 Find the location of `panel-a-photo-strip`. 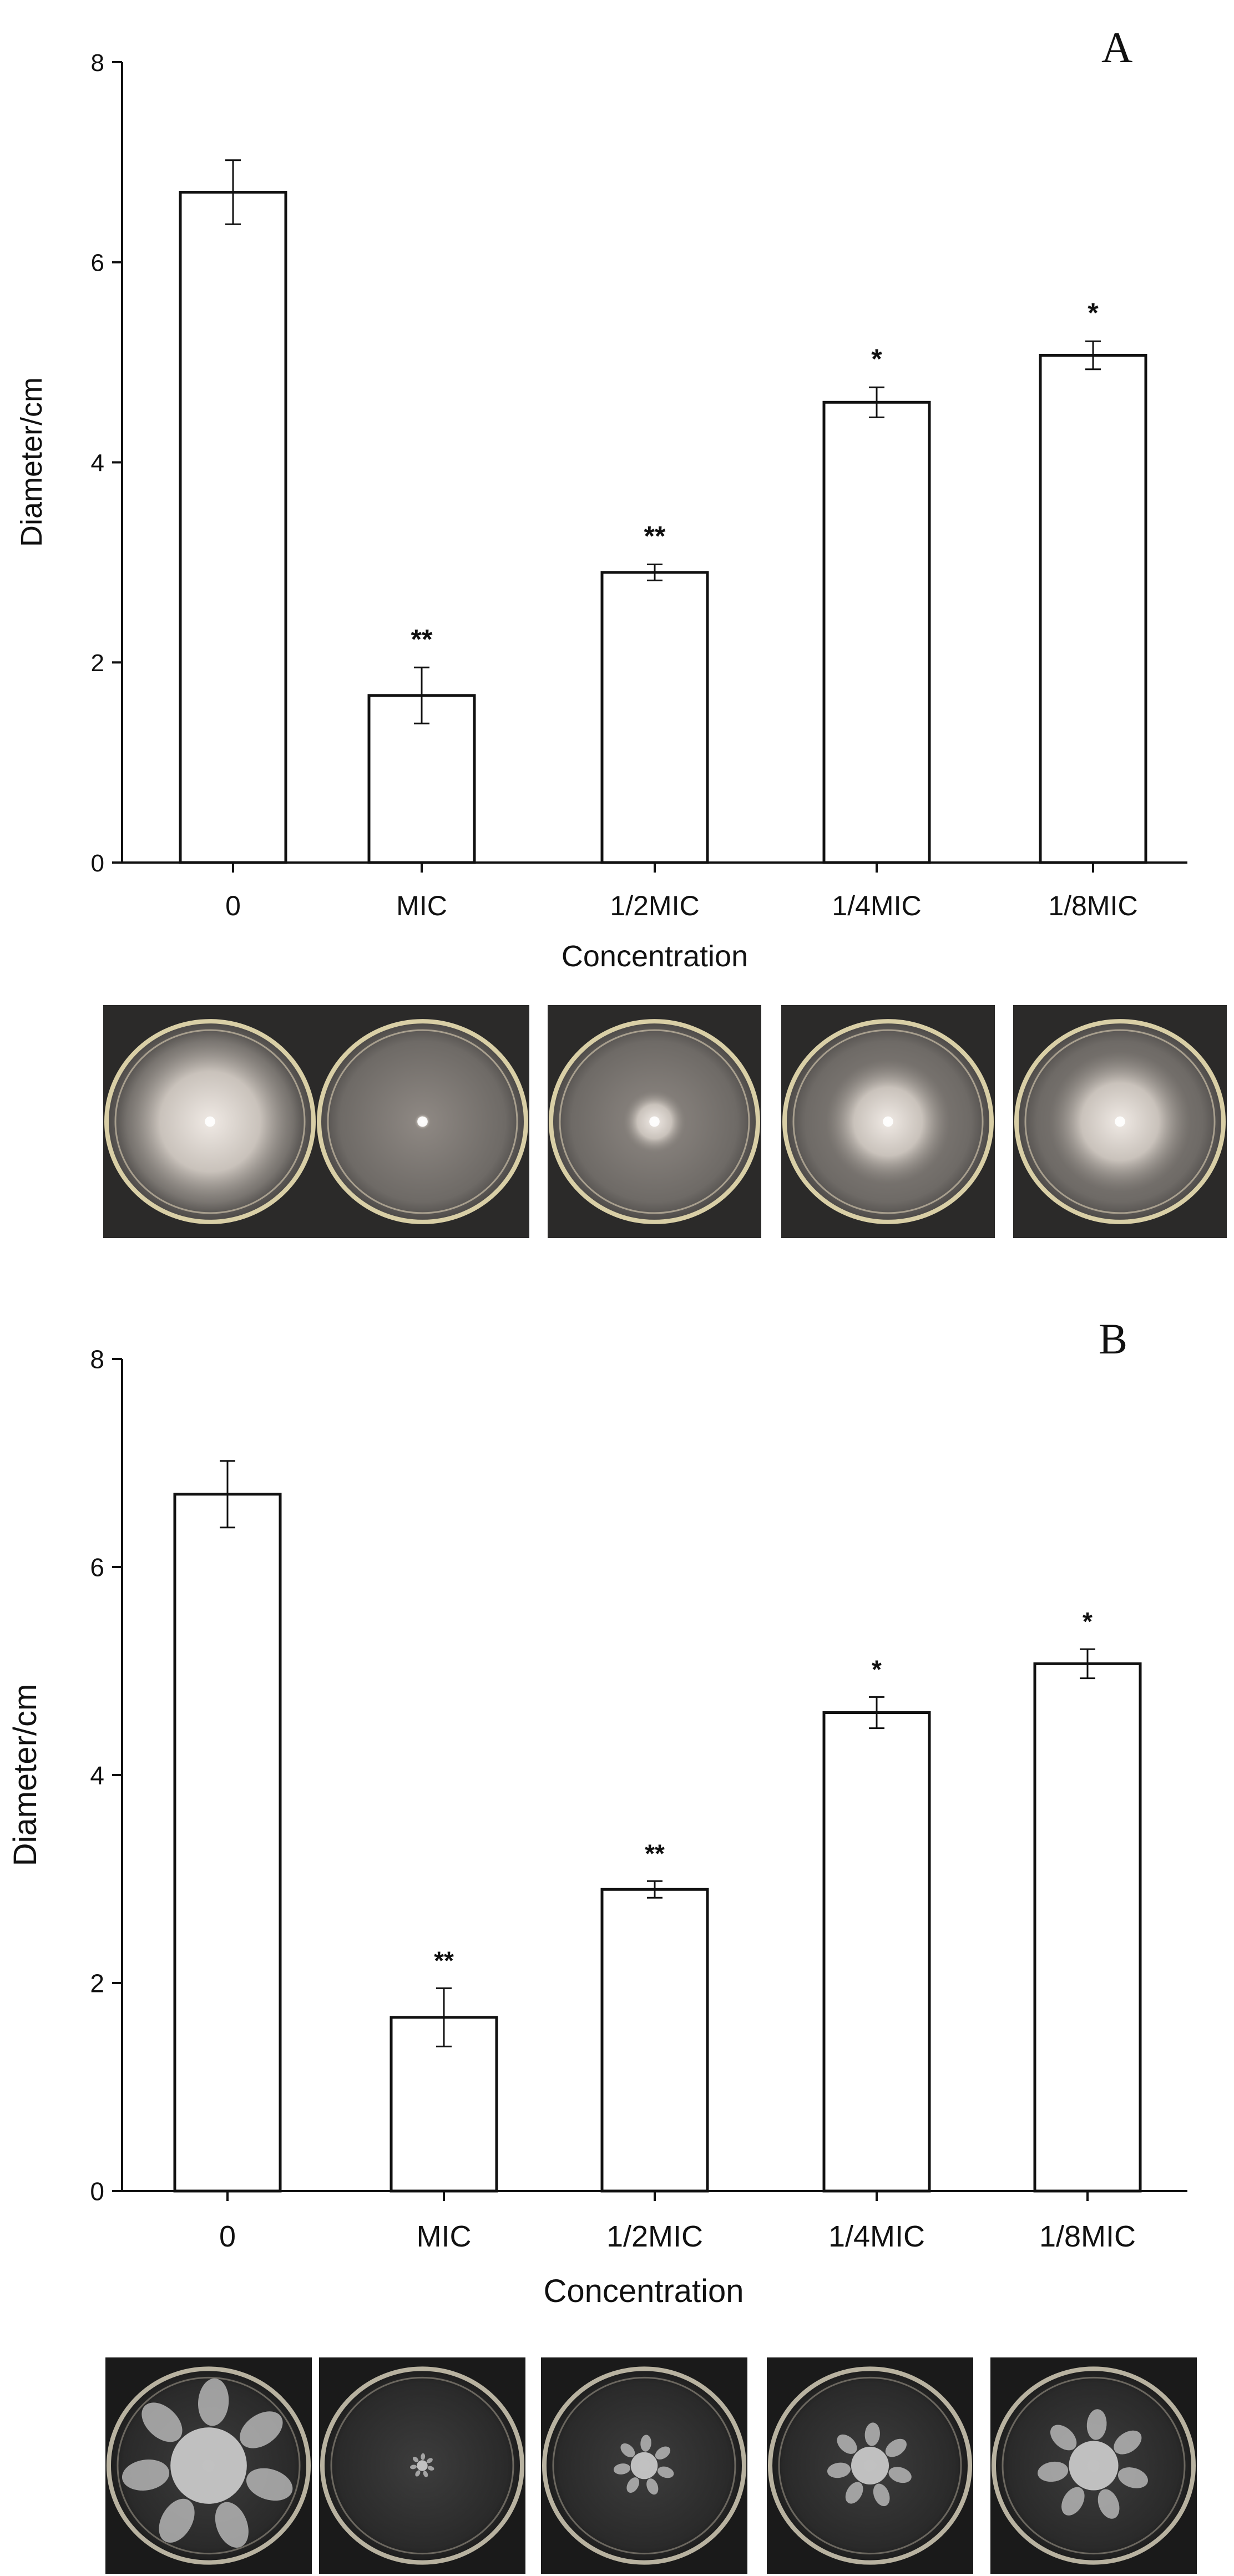

panel-a-photo-strip is located at coordinates (665, 1121).